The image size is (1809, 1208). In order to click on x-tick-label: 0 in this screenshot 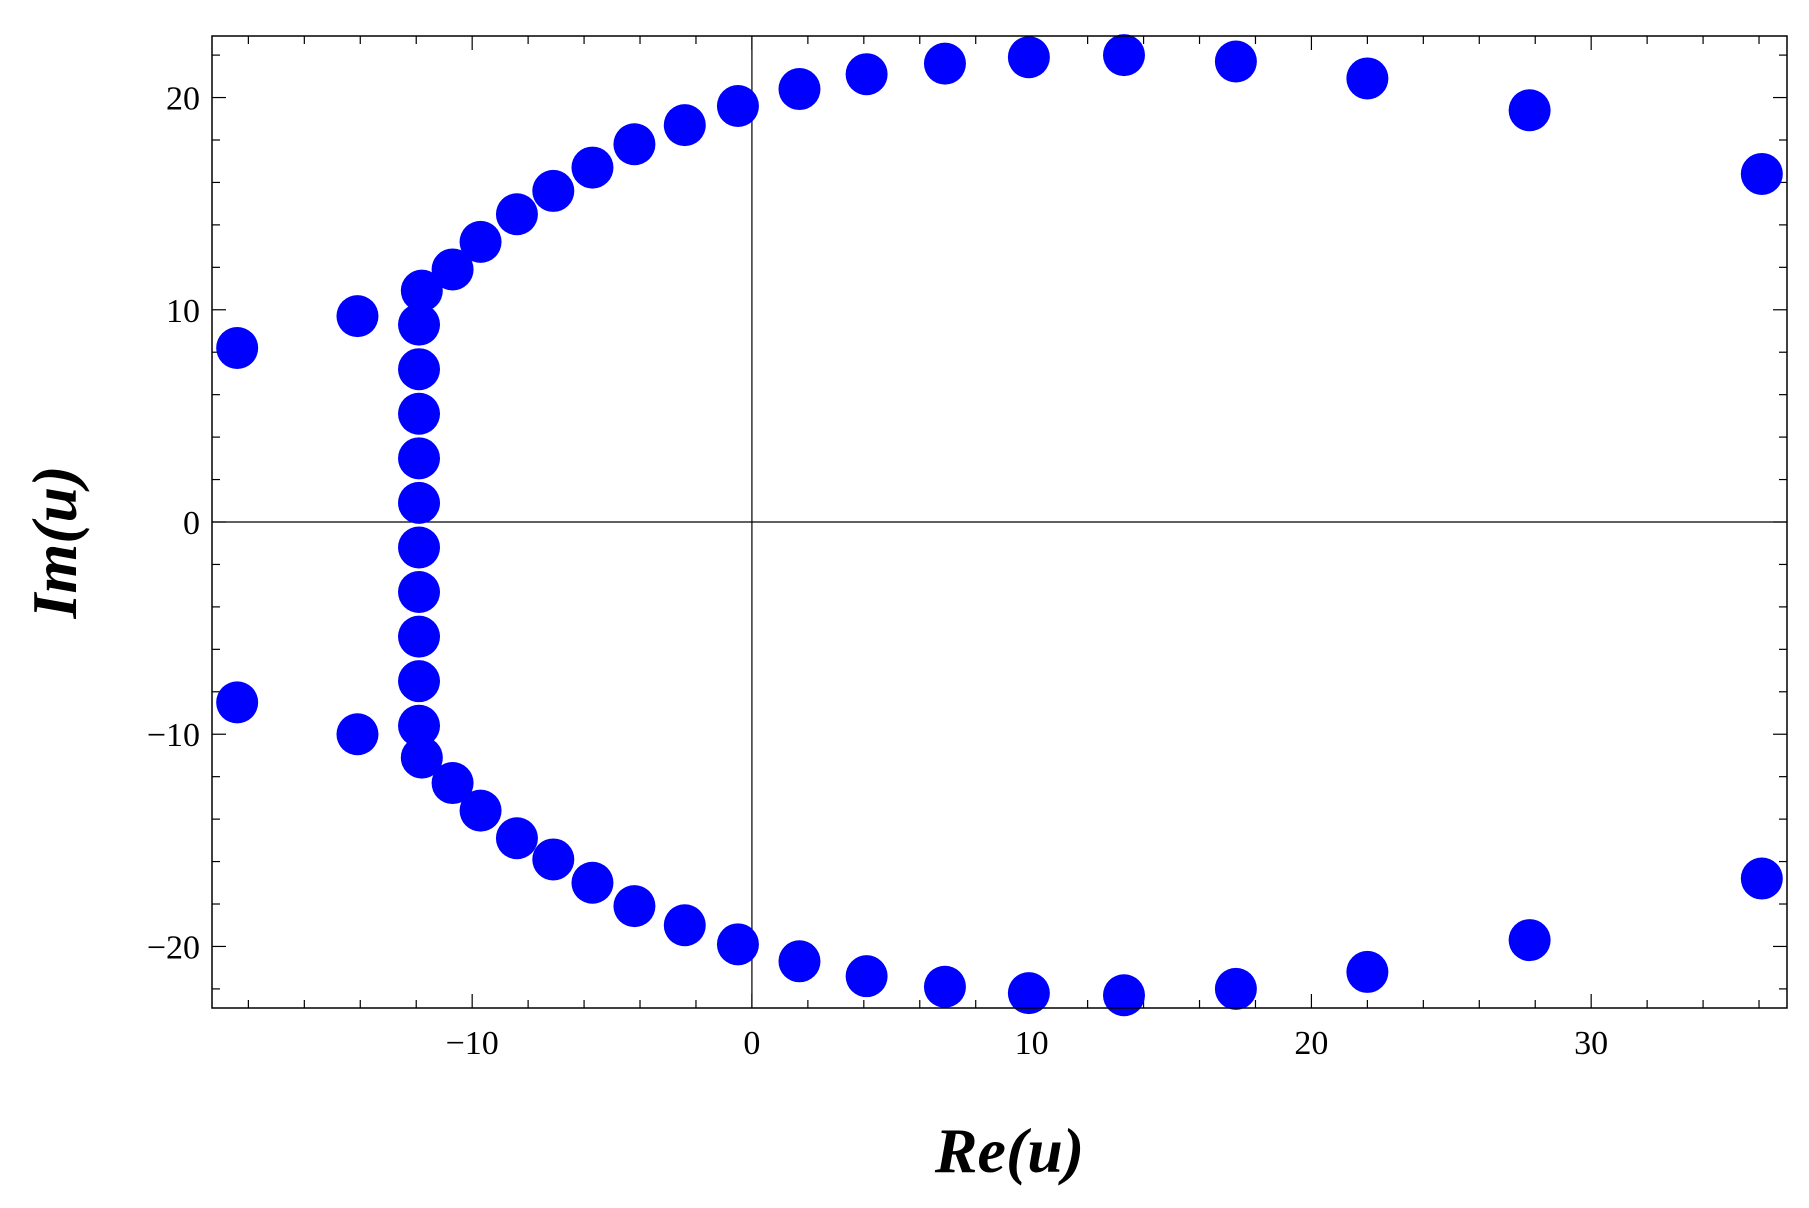, I will do `click(751, 1043)`.